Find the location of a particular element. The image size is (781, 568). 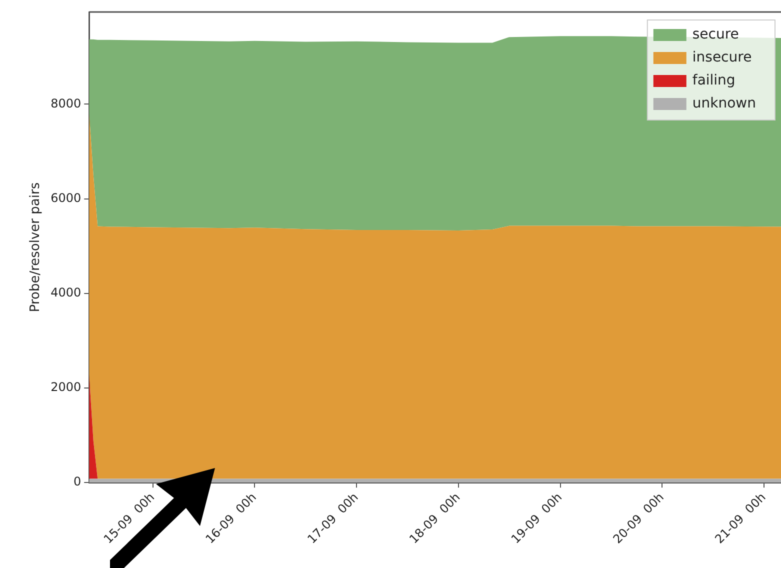

legend-label: failing is located at coordinates (714, 80).